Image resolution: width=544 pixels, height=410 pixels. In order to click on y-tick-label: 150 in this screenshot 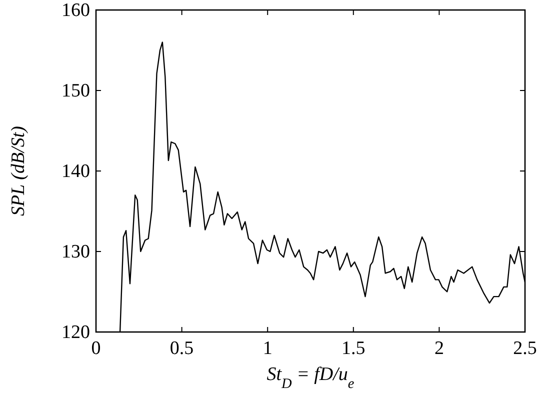, I will do `click(76, 91)`.